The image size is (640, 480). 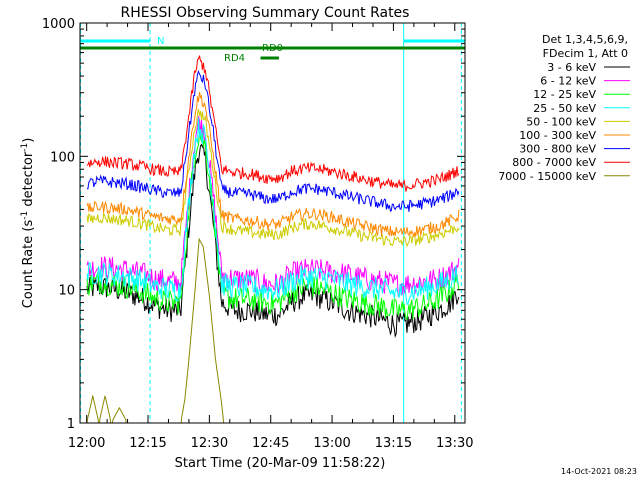 What do you see at coordinates (270, 443) in the screenshot?
I see `x-tick-label: 12:45` at bounding box center [270, 443].